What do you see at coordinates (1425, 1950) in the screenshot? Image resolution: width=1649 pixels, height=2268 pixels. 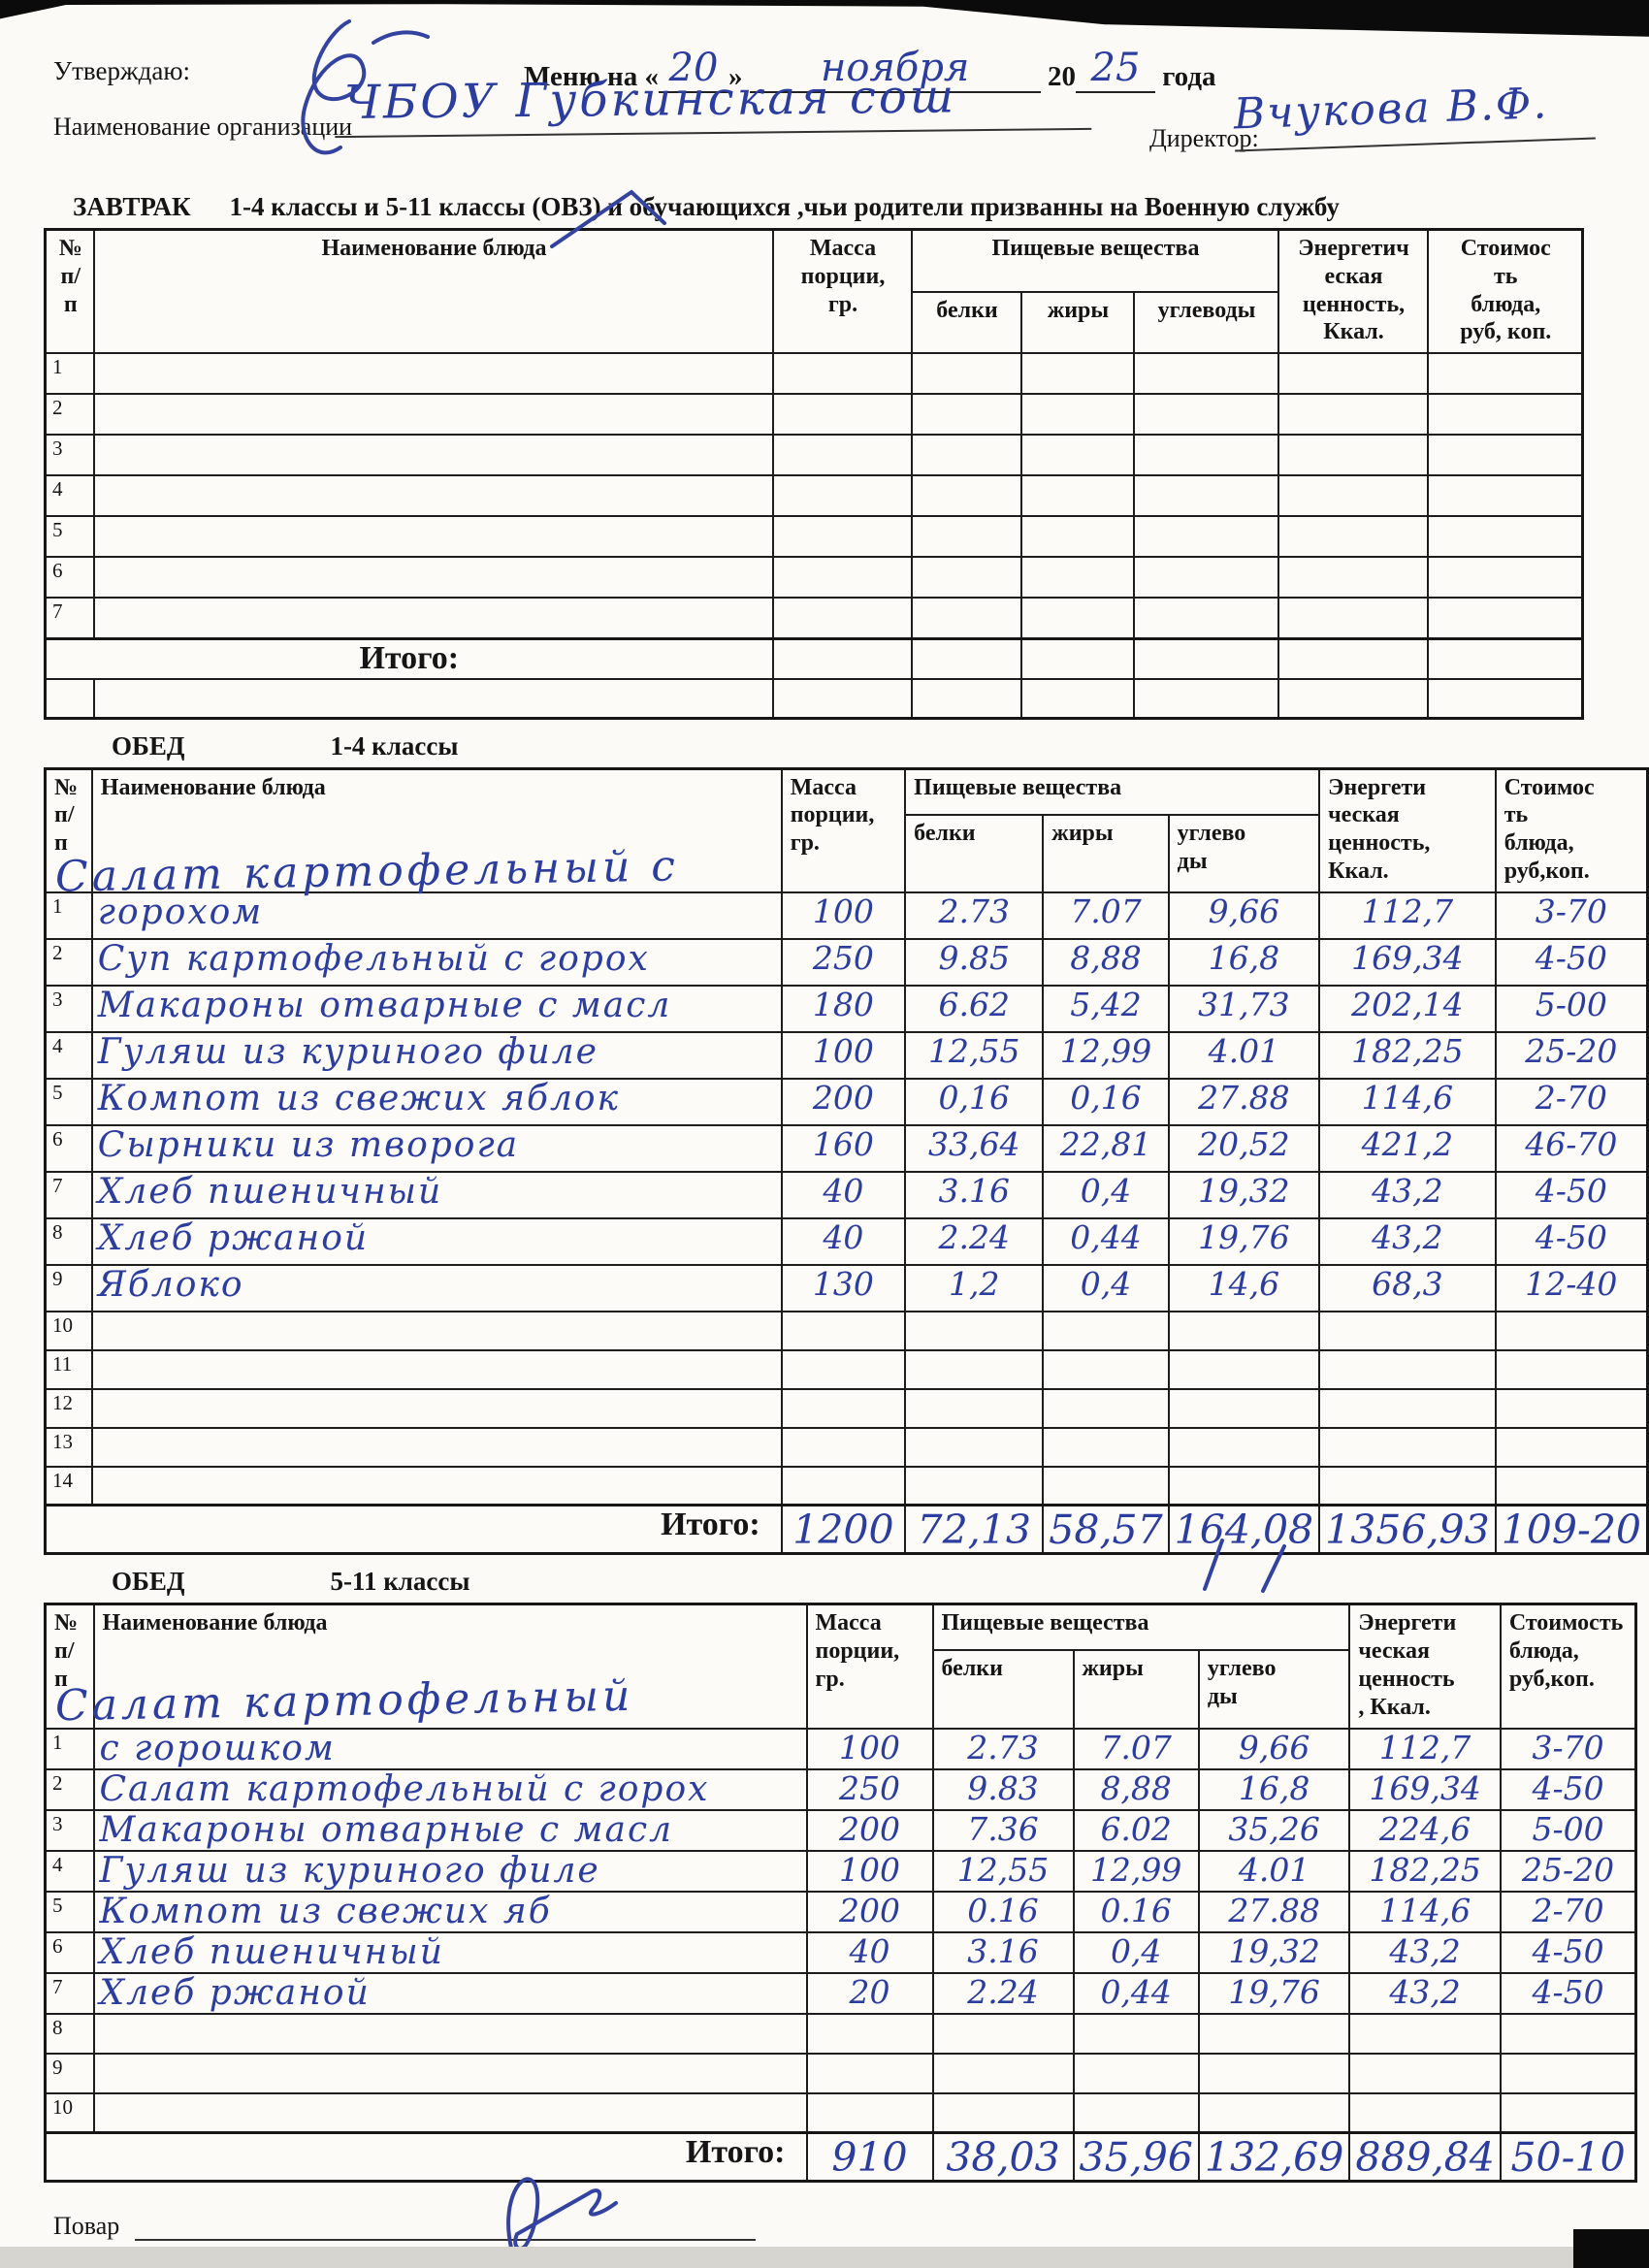 I see `handwritten-energy-value: 43,2` at bounding box center [1425, 1950].